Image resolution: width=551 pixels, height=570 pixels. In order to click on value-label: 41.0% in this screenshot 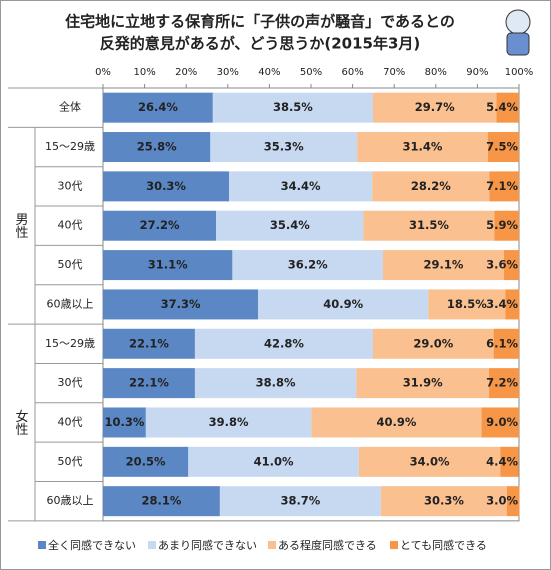, I will do `click(274, 461)`.